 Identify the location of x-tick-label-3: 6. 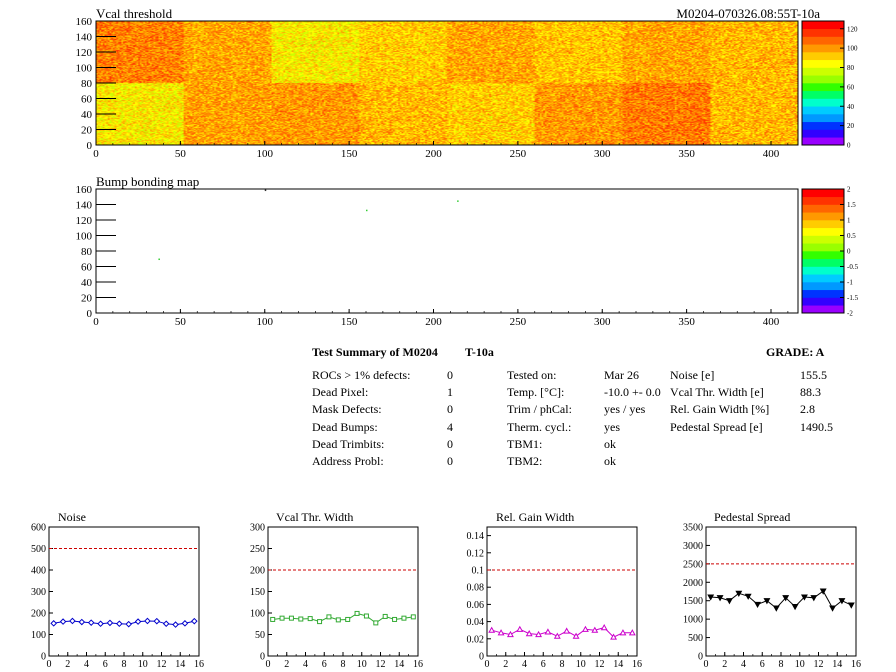
(105, 664).